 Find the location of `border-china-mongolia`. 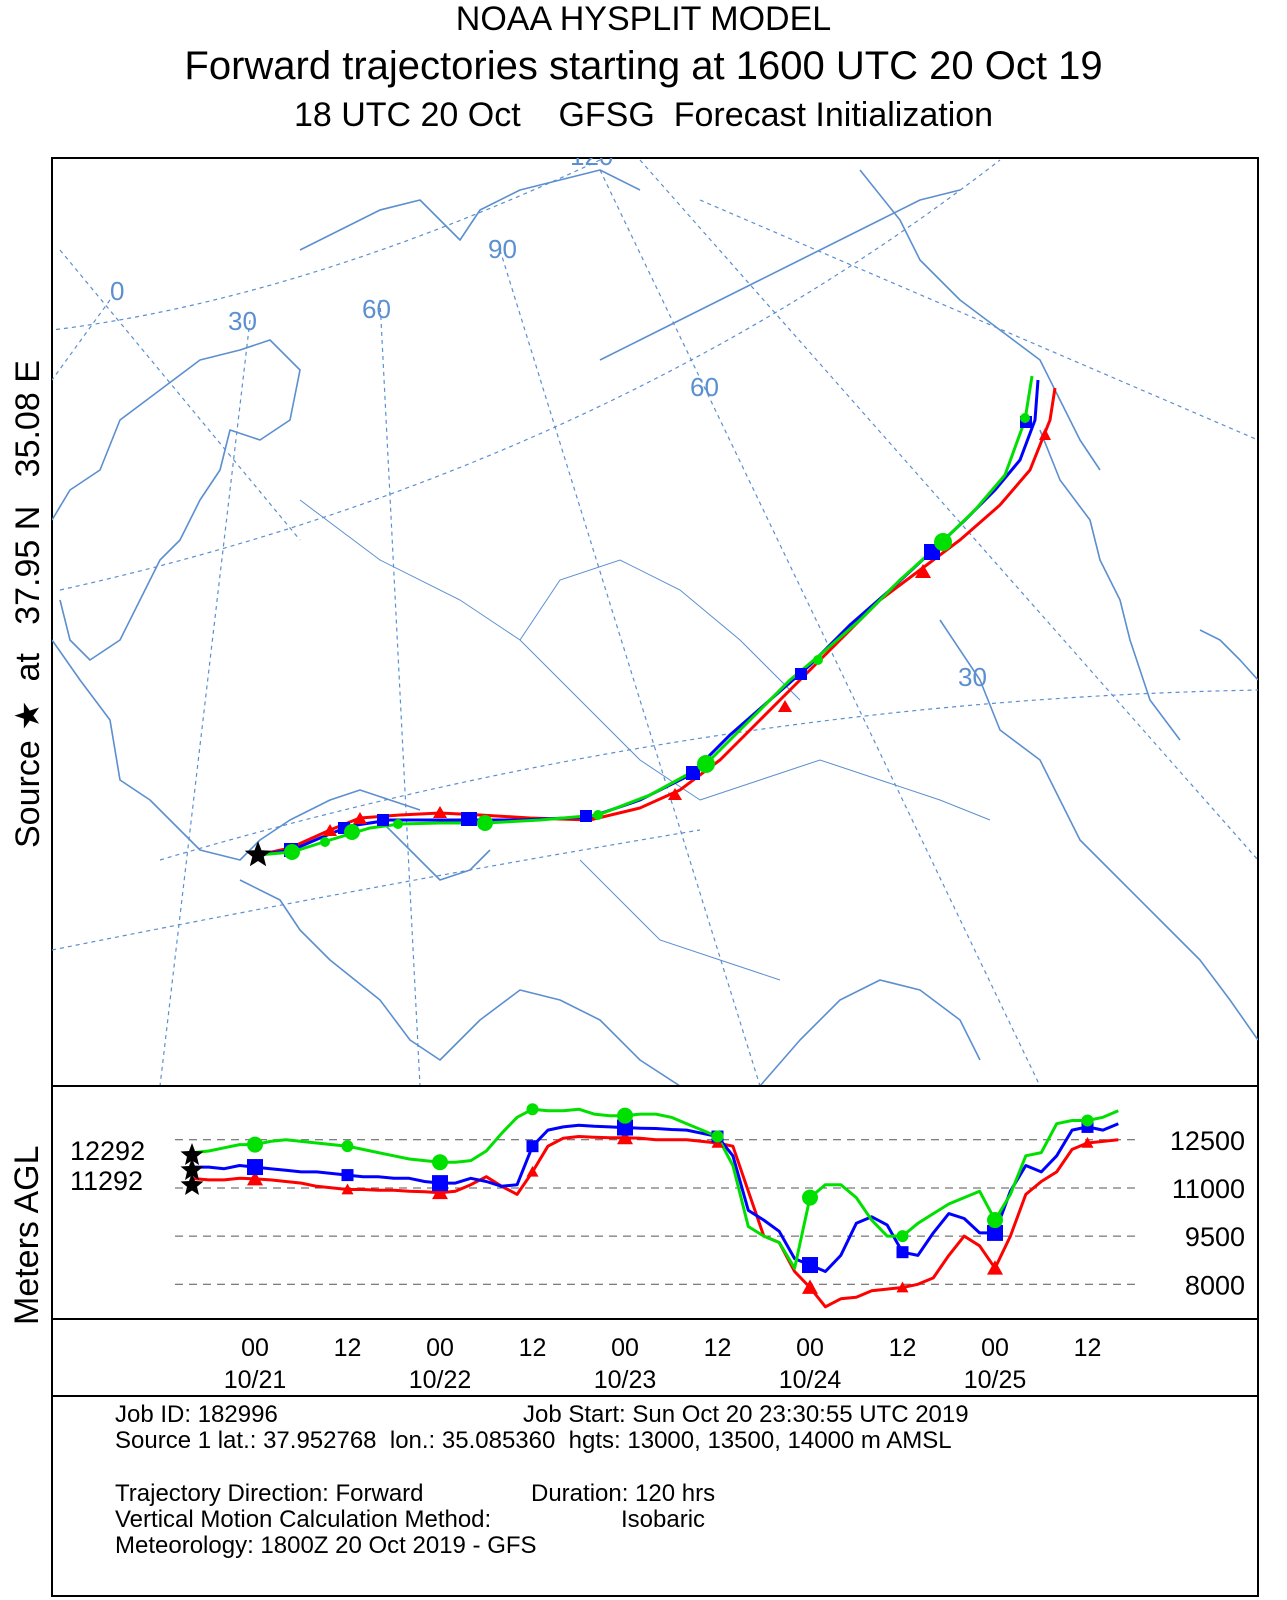

border-china-mongolia is located at coordinates (845, 790).